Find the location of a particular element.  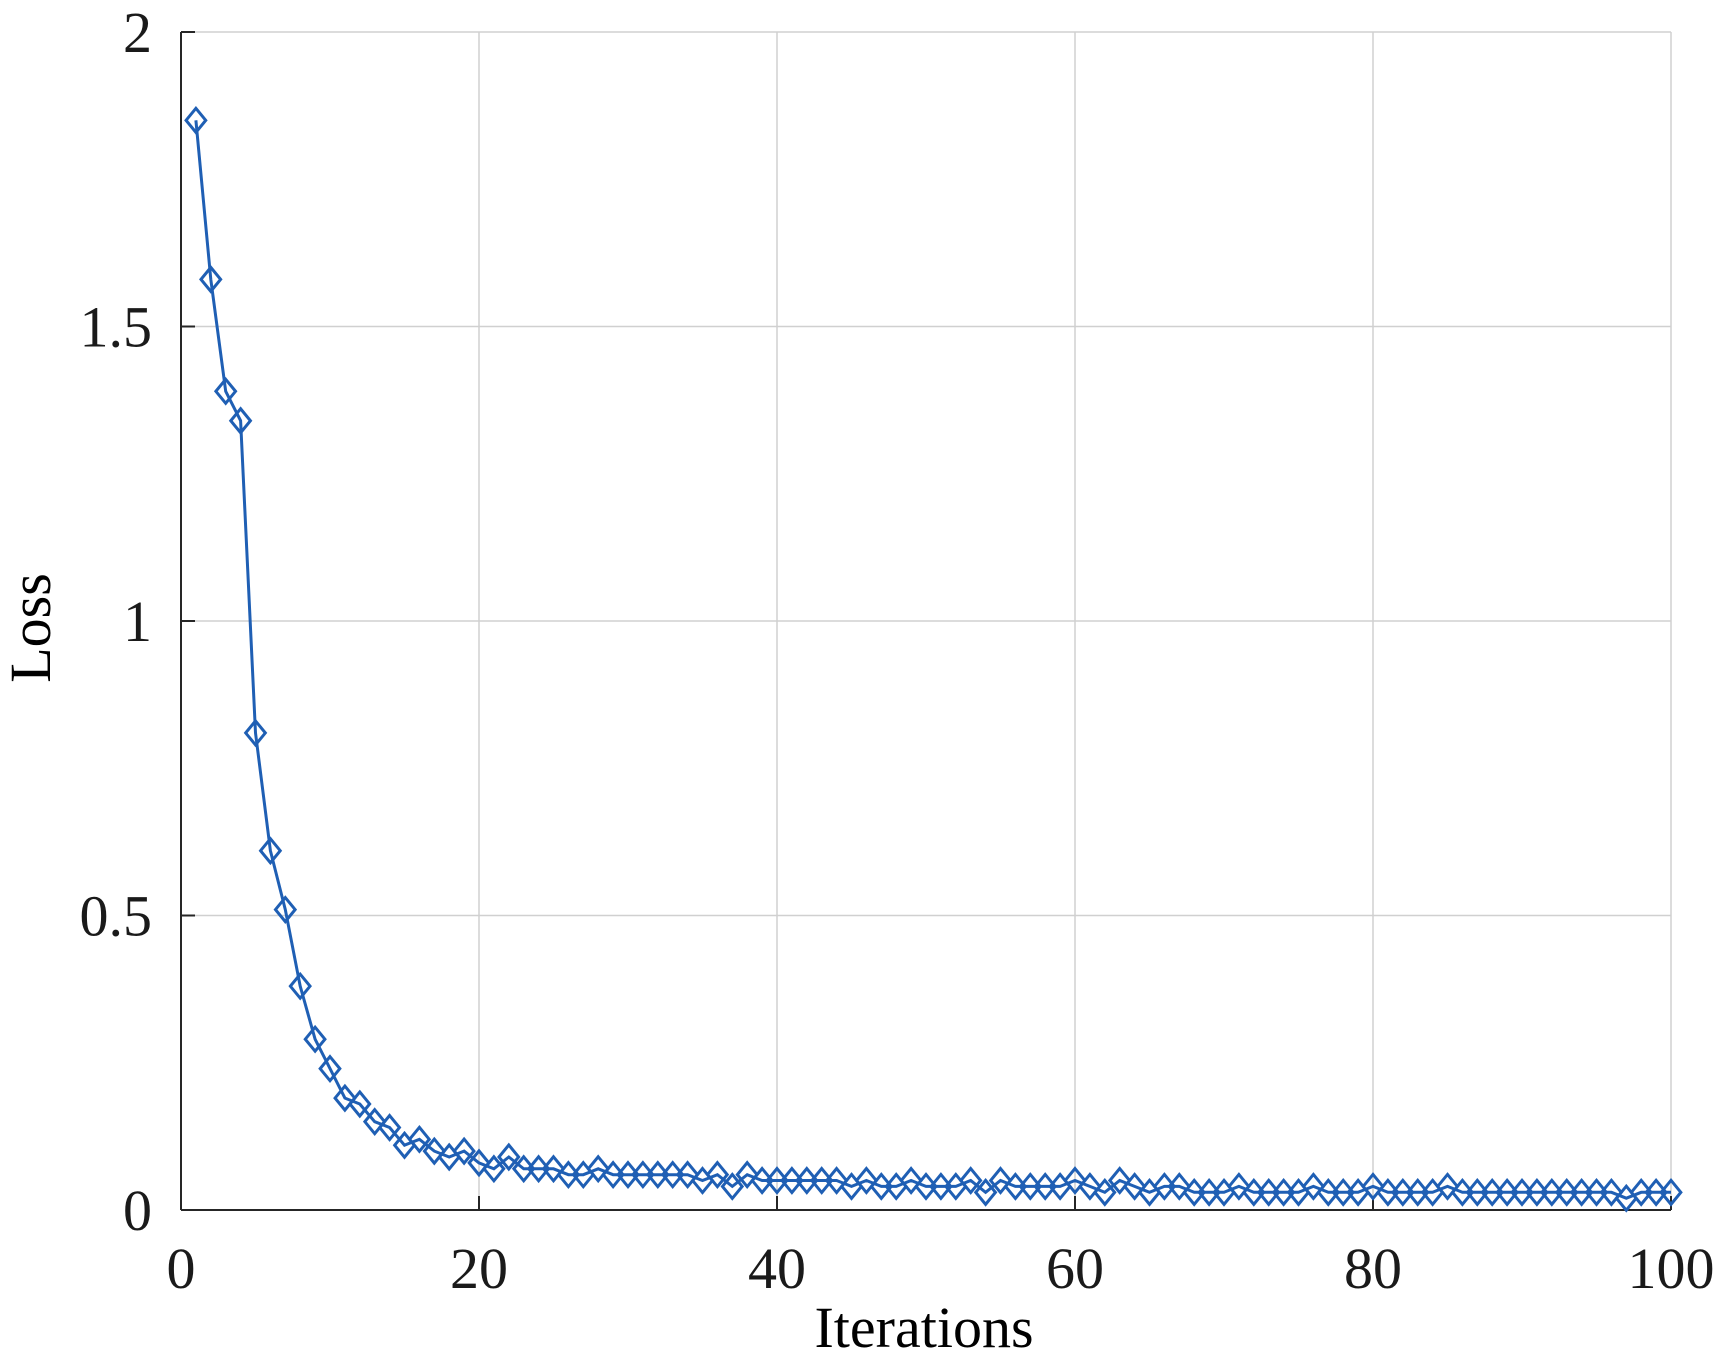

y-tick-label-1: 0.5 is located at coordinates (116, 916).